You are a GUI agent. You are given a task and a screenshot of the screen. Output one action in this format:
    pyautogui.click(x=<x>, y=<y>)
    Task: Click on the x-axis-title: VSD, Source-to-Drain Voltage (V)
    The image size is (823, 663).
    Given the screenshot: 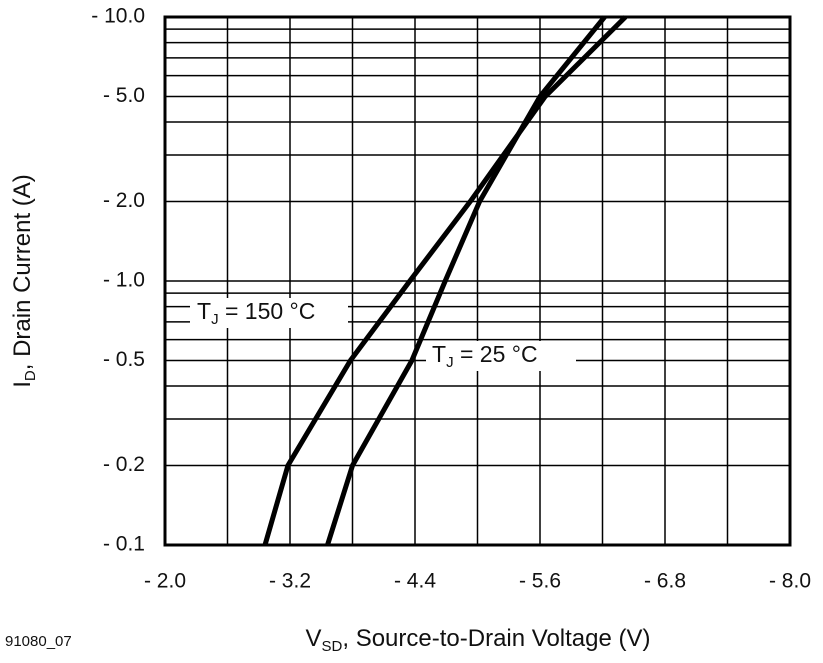 What is the action you would take?
    pyautogui.click(x=478, y=640)
    